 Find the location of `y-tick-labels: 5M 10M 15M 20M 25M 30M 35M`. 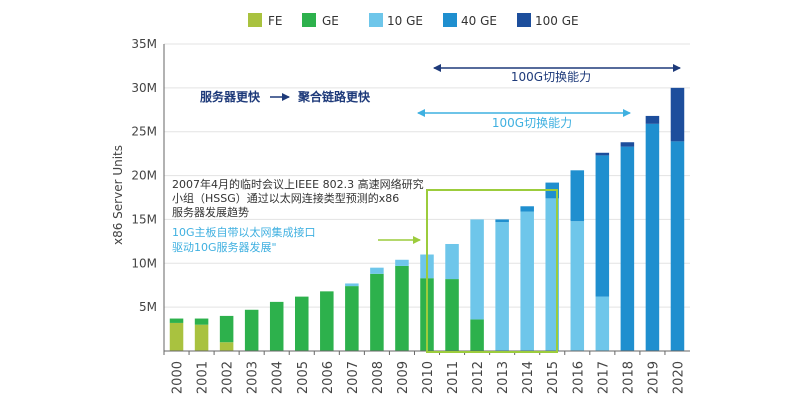

y-tick-labels: 5M 10M 15M 20M 25M 30M 35M is located at coordinates (144, 175).